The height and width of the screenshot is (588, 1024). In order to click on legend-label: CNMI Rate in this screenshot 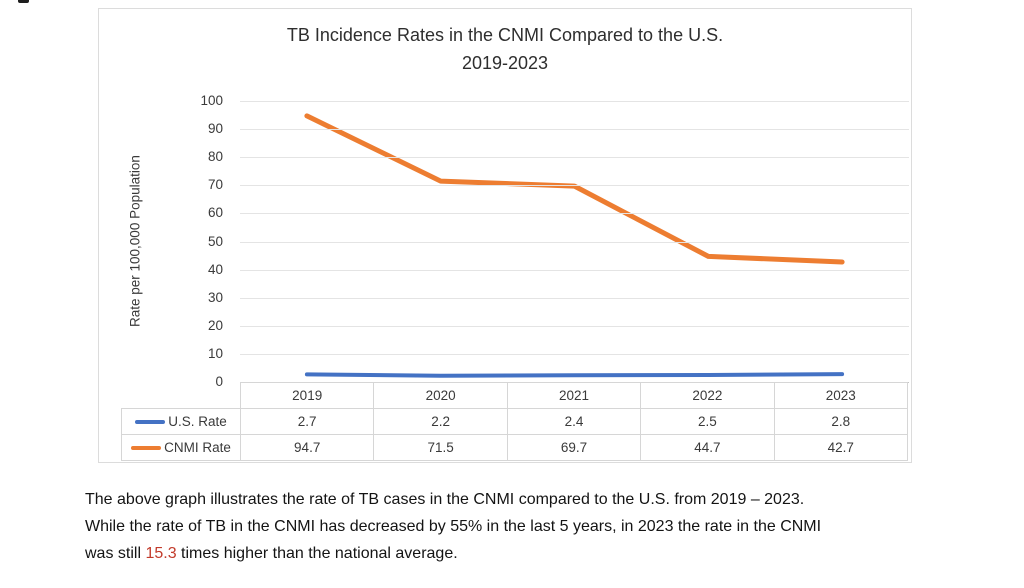, I will do `click(197, 447)`.